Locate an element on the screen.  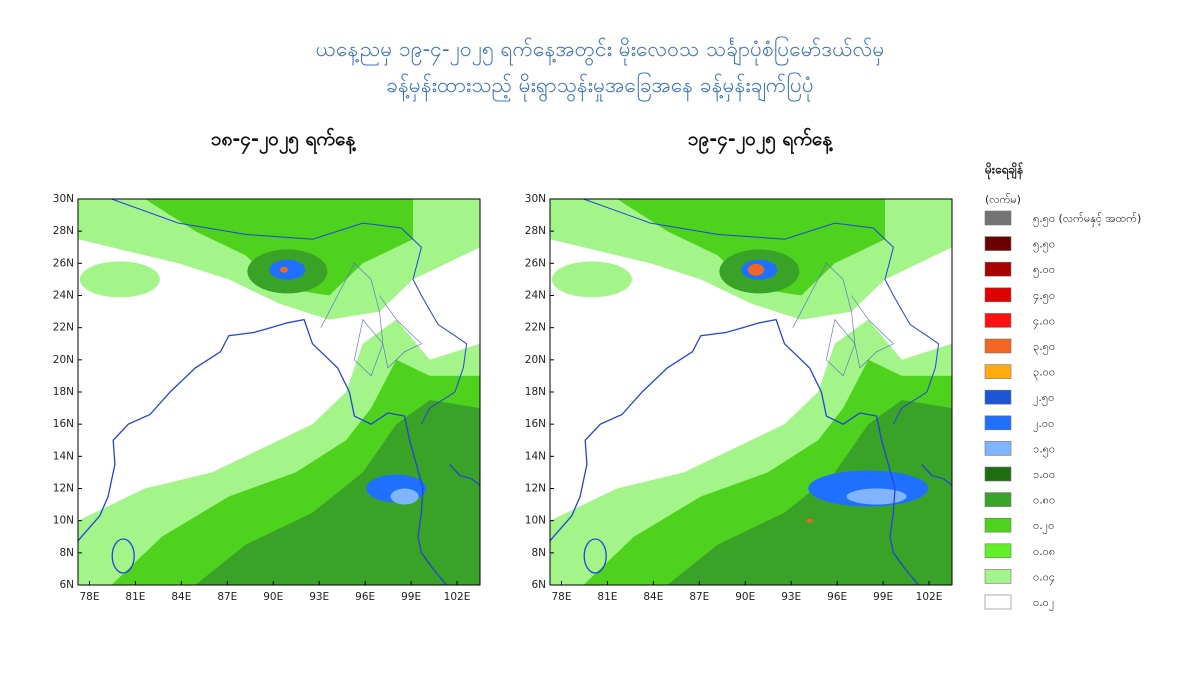
legend-label: ၀.၀၈ is located at coordinates (1044, 551).